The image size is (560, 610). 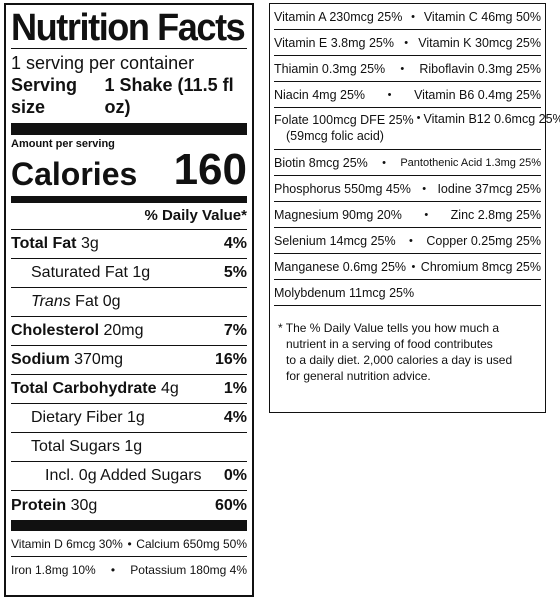 I want to click on vitamin-right: Potassium 180mg 4%, so click(x=188, y=570).